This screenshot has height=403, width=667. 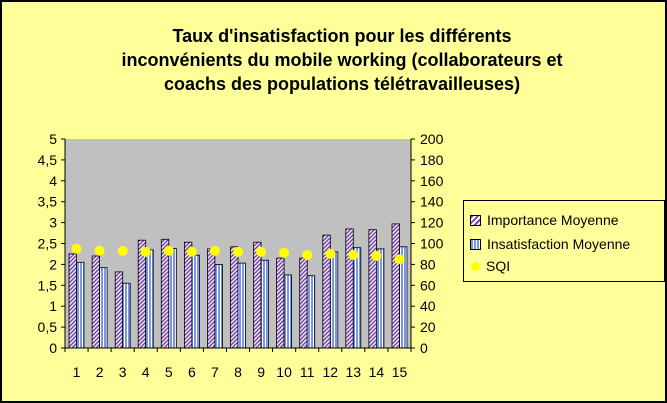 What do you see at coordinates (377, 372) in the screenshot?
I see `x-tick-label-14: 14` at bounding box center [377, 372].